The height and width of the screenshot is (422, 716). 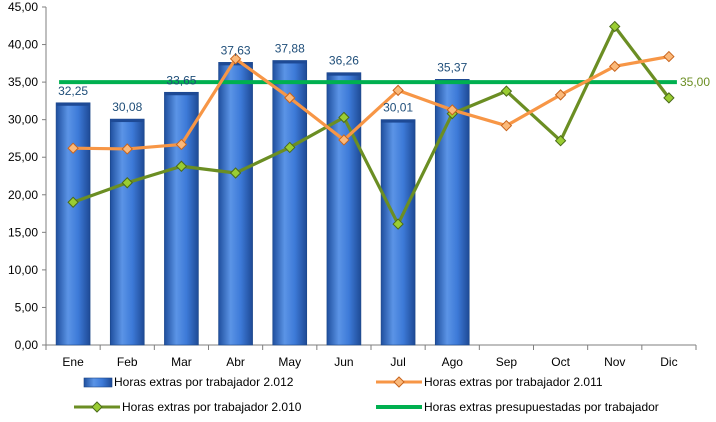 I want to click on x-tick-label: Oct, so click(x=560, y=362).